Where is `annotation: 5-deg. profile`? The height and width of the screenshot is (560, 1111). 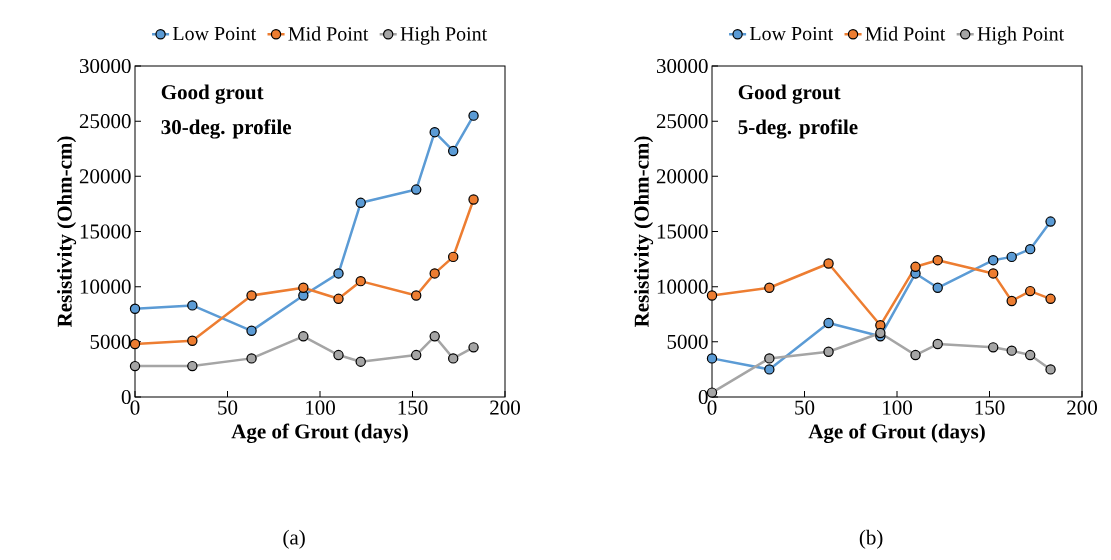
annotation: 5-deg. profile is located at coordinates (798, 129).